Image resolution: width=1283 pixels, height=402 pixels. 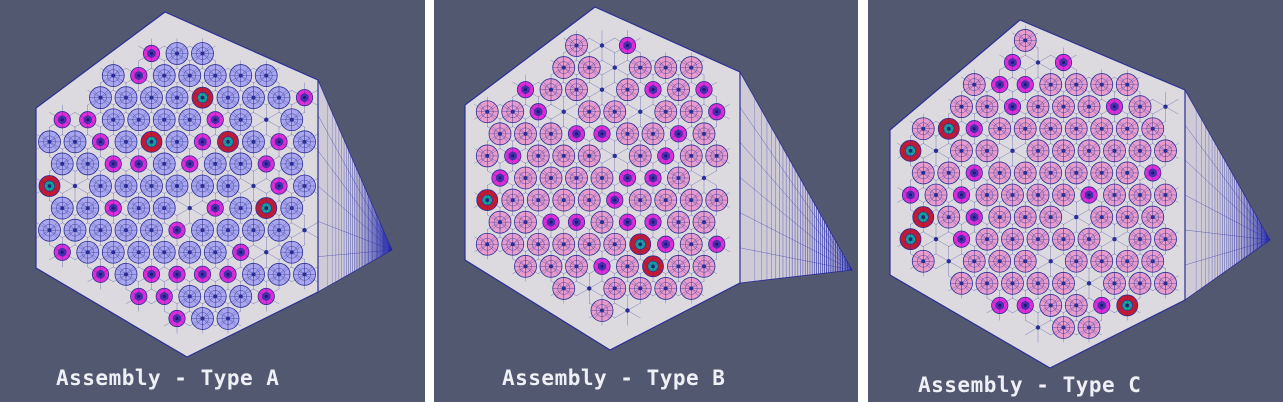 I want to click on face-mesh-lines, so click(x=602, y=178).